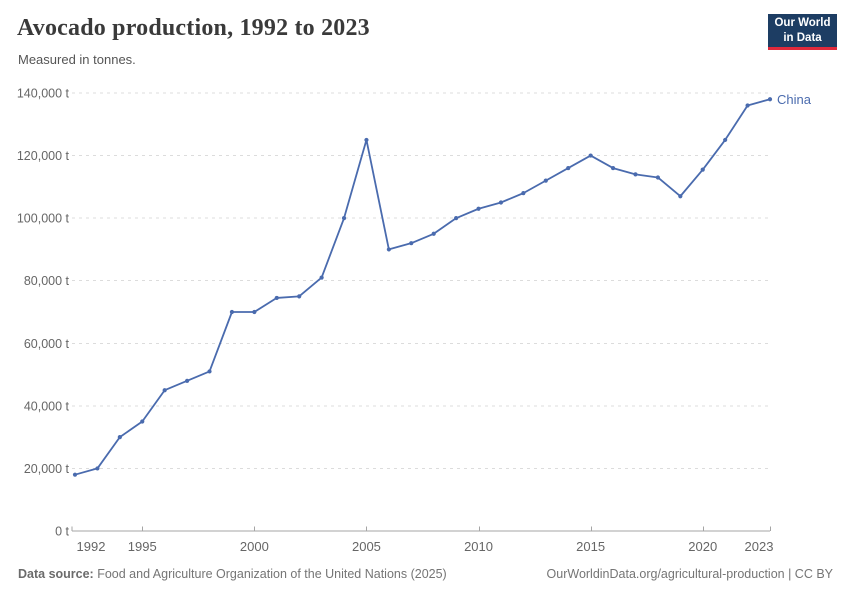 Image resolution: width=850 pixels, height=600 pixels. What do you see at coordinates (43, 219) in the screenshot?
I see `y-tick-label: 100,000 t` at bounding box center [43, 219].